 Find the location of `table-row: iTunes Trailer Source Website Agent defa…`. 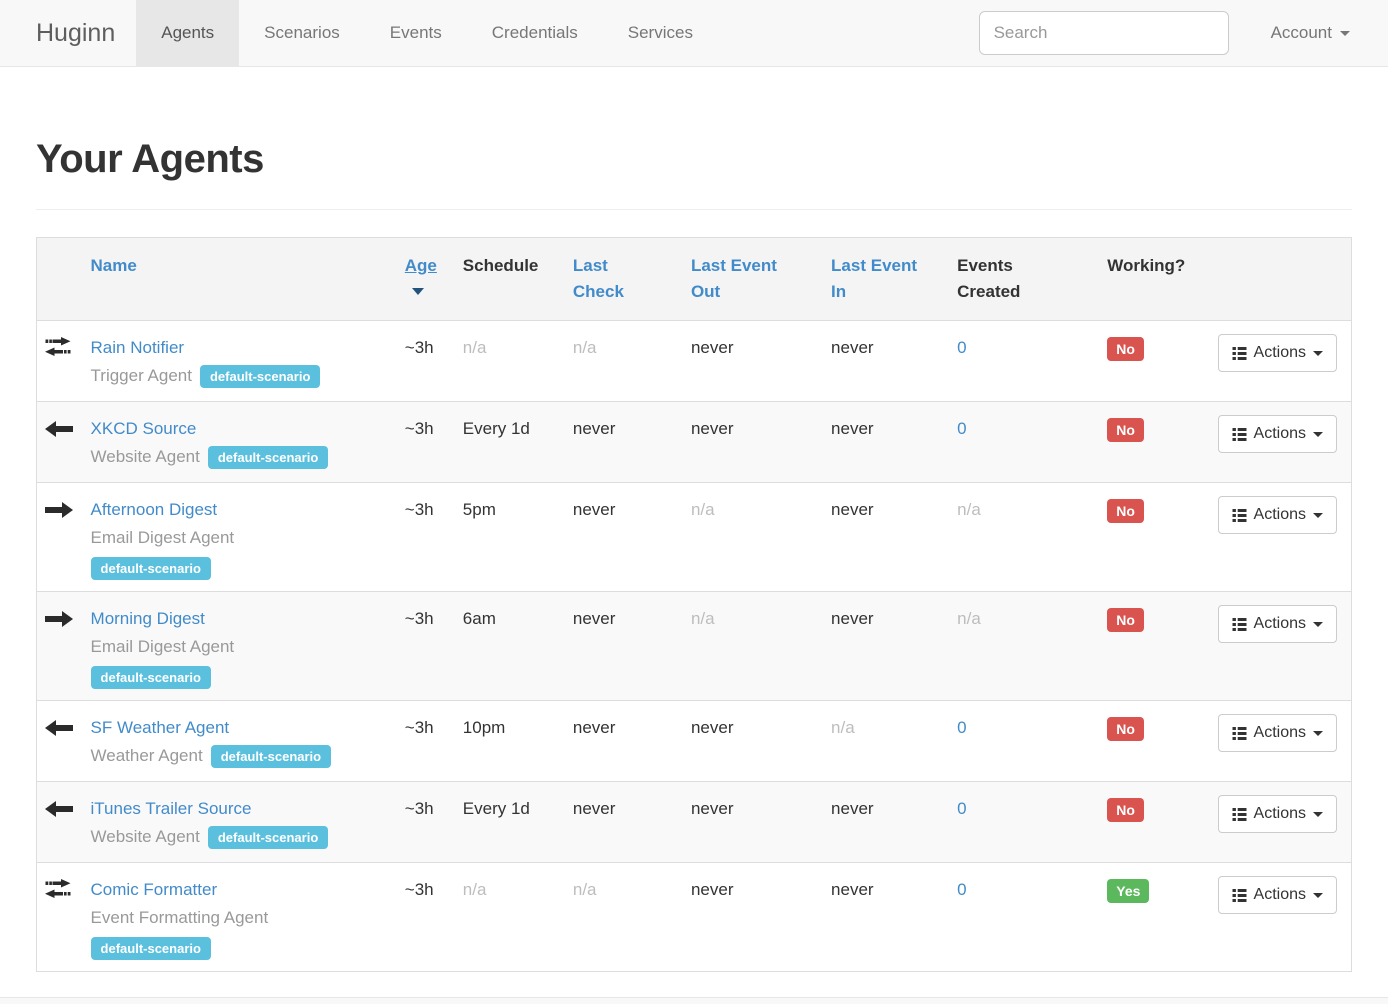

table-row: iTunes Trailer Source Website Agent defa… is located at coordinates (694, 822).